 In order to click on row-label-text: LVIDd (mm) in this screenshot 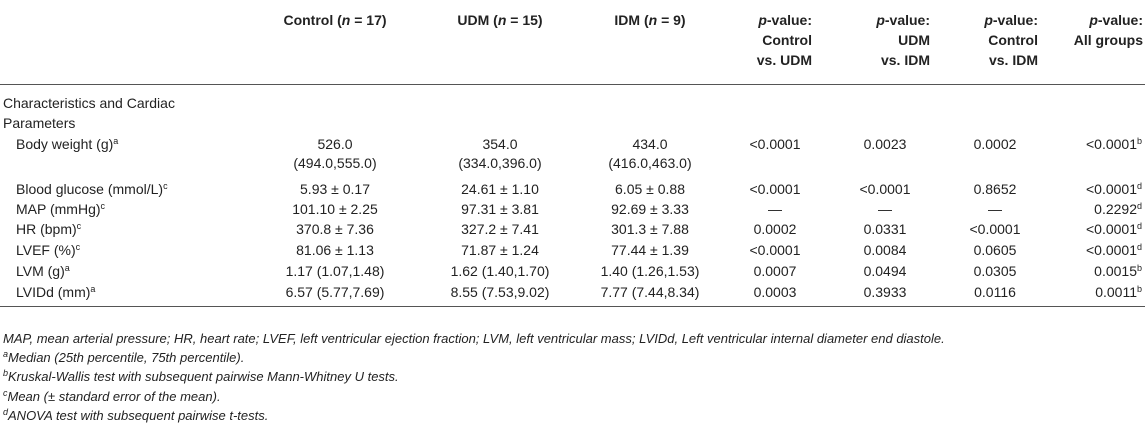, I will do `click(53, 292)`.